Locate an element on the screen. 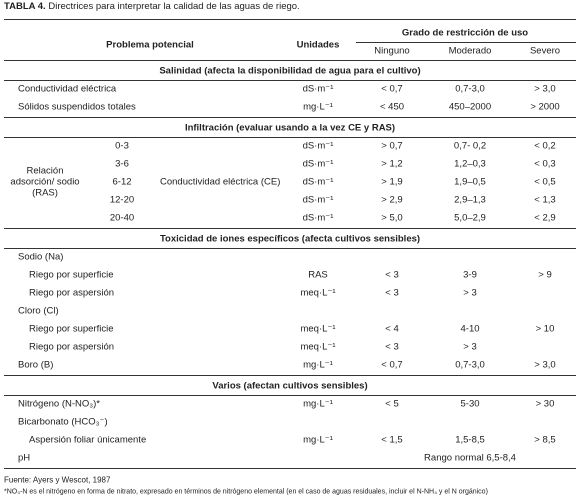 This screenshot has width=580, height=495. cell-value: > 5,0 is located at coordinates (392, 218).